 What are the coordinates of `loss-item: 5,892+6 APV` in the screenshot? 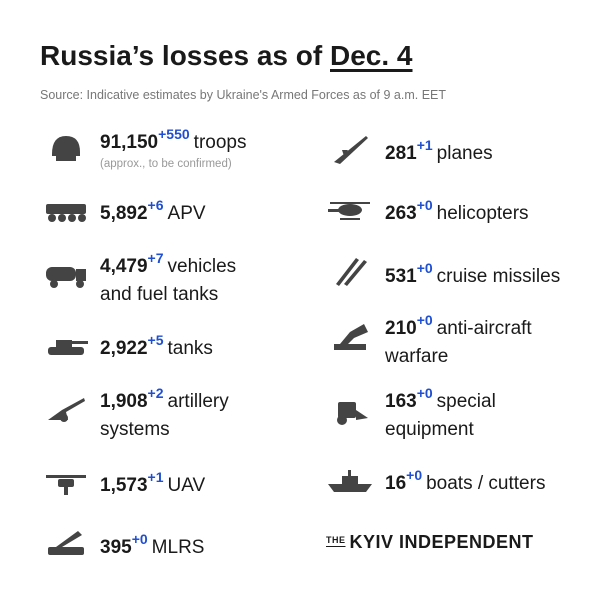 It's located at (153, 212).